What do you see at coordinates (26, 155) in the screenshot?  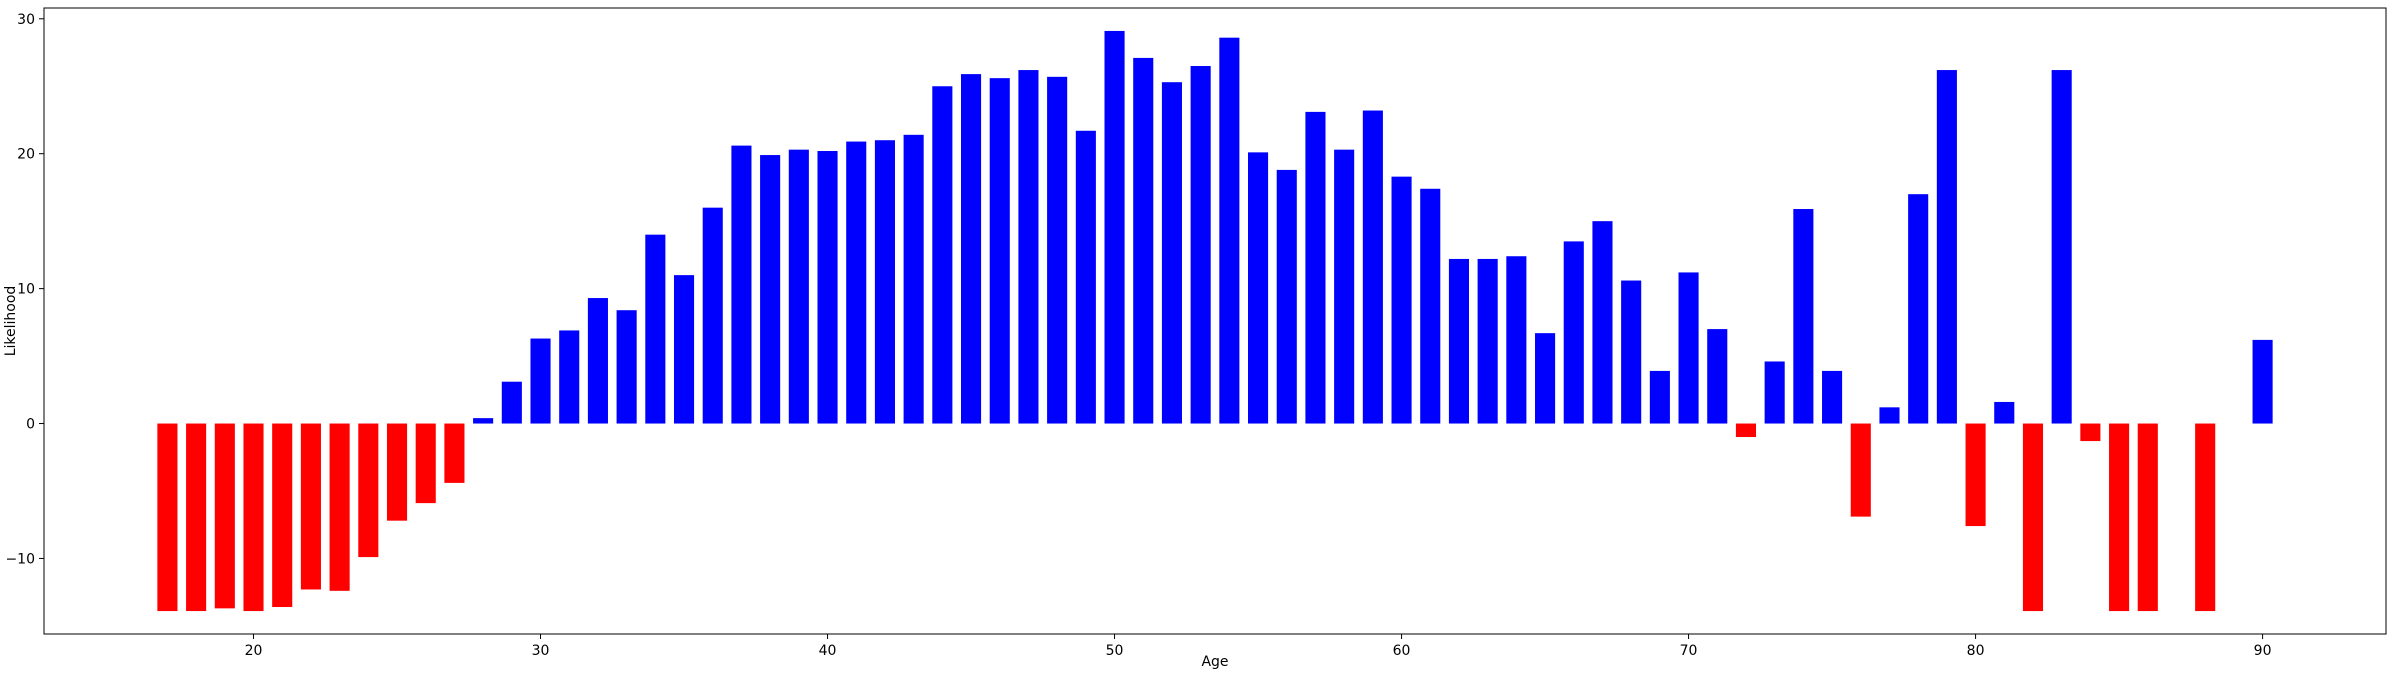 I see `y-tick-label: 20` at bounding box center [26, 155].